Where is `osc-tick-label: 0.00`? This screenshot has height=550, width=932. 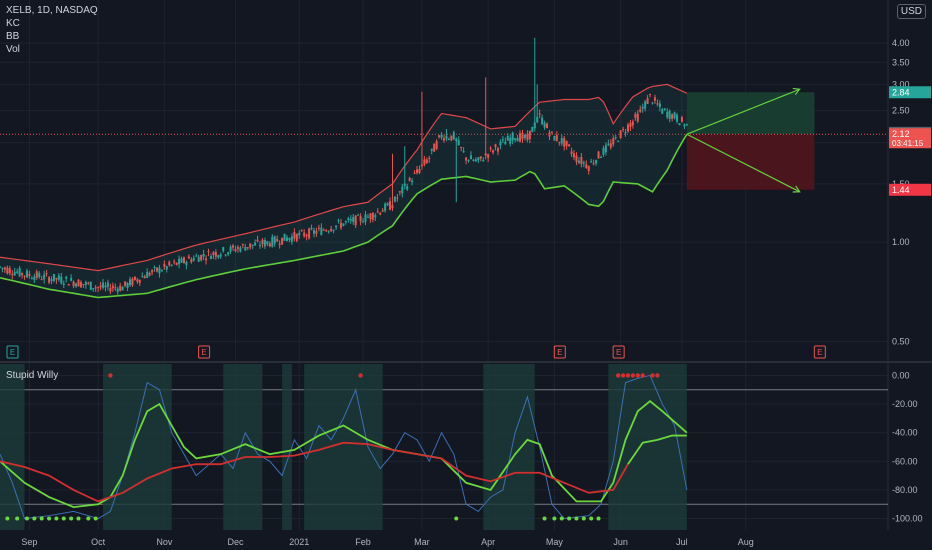 osc-tick-label: 0.00 is located at coordinates (901, 375).